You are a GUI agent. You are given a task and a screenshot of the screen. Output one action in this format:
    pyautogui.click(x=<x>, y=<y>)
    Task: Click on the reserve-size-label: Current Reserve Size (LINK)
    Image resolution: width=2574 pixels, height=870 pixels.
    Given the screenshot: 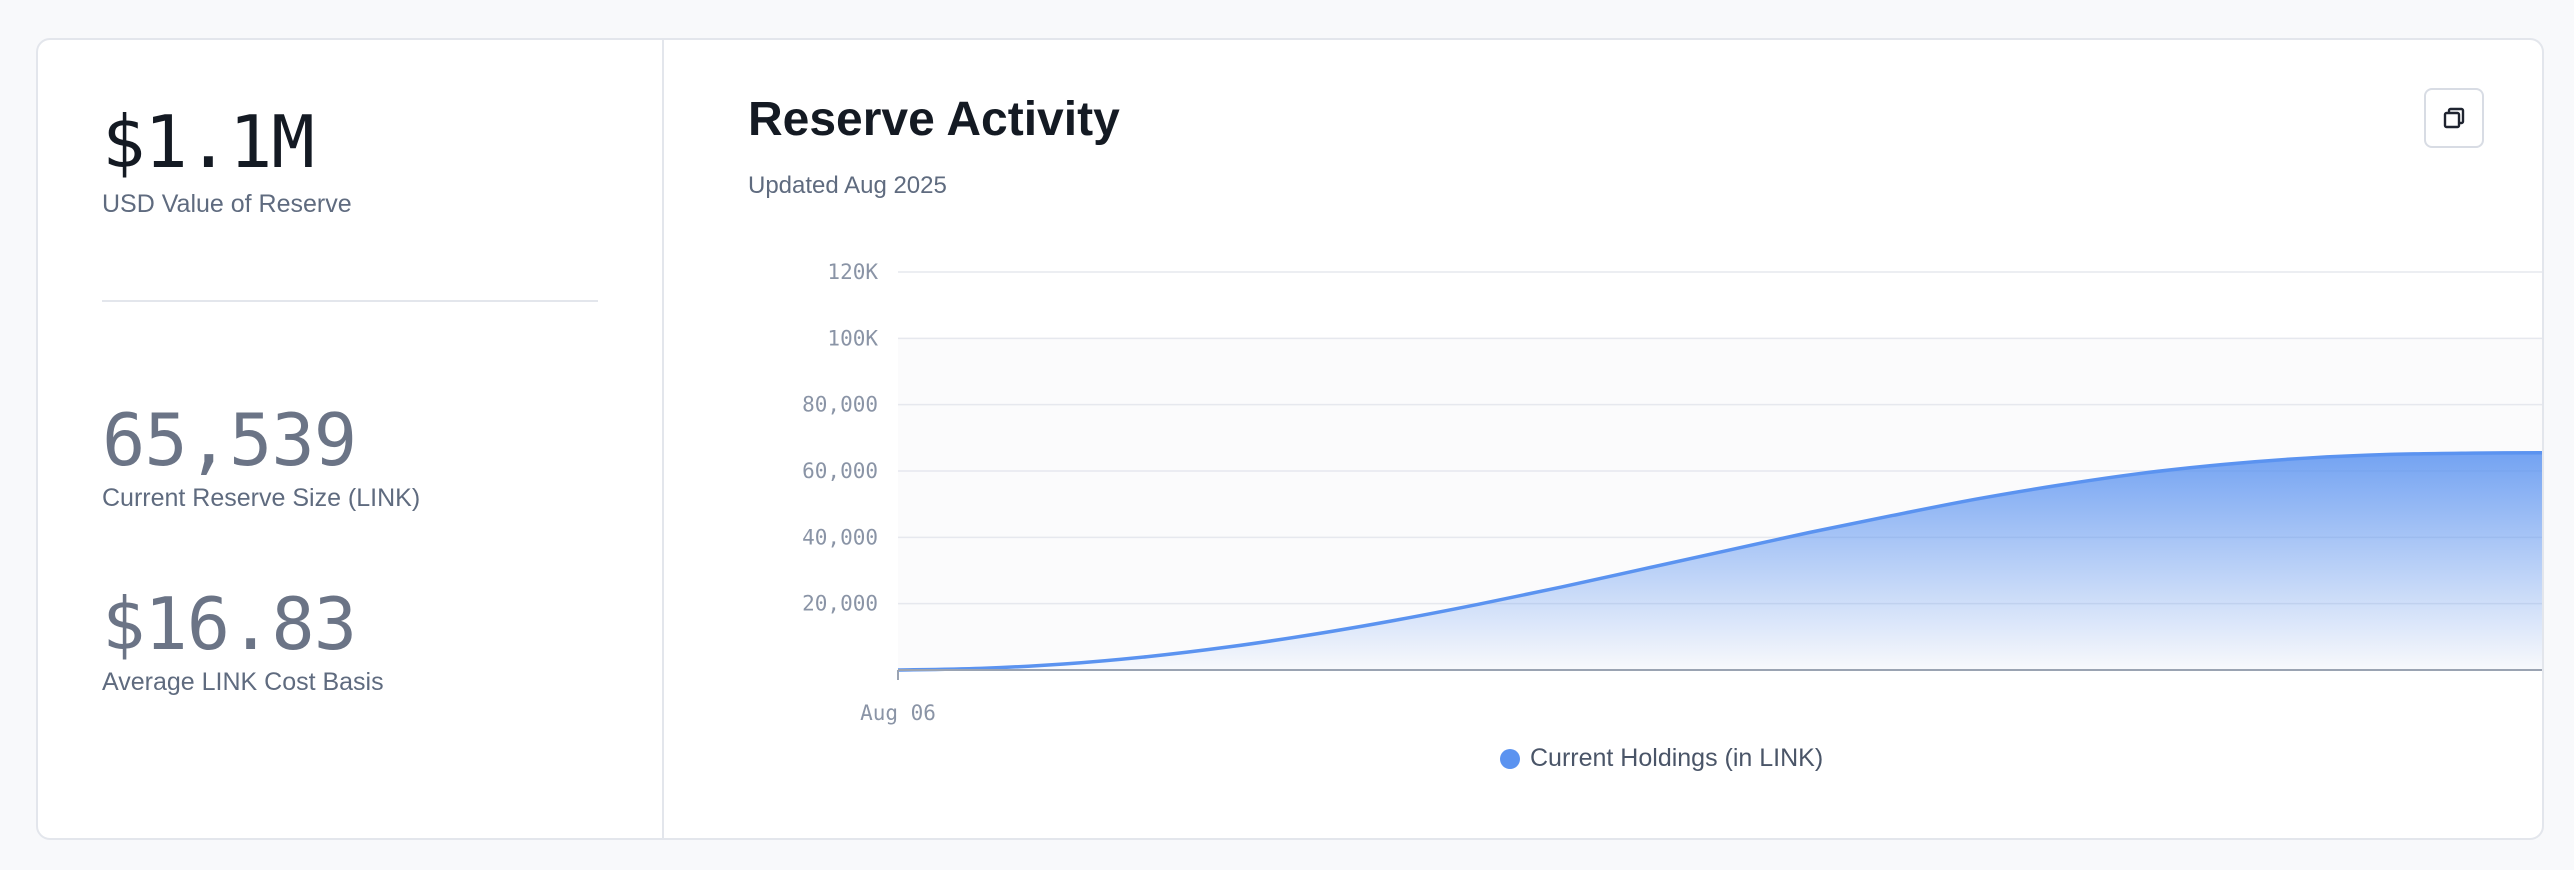 What is the action you would take?
    pyautogui.click(x=261, y=498)
    